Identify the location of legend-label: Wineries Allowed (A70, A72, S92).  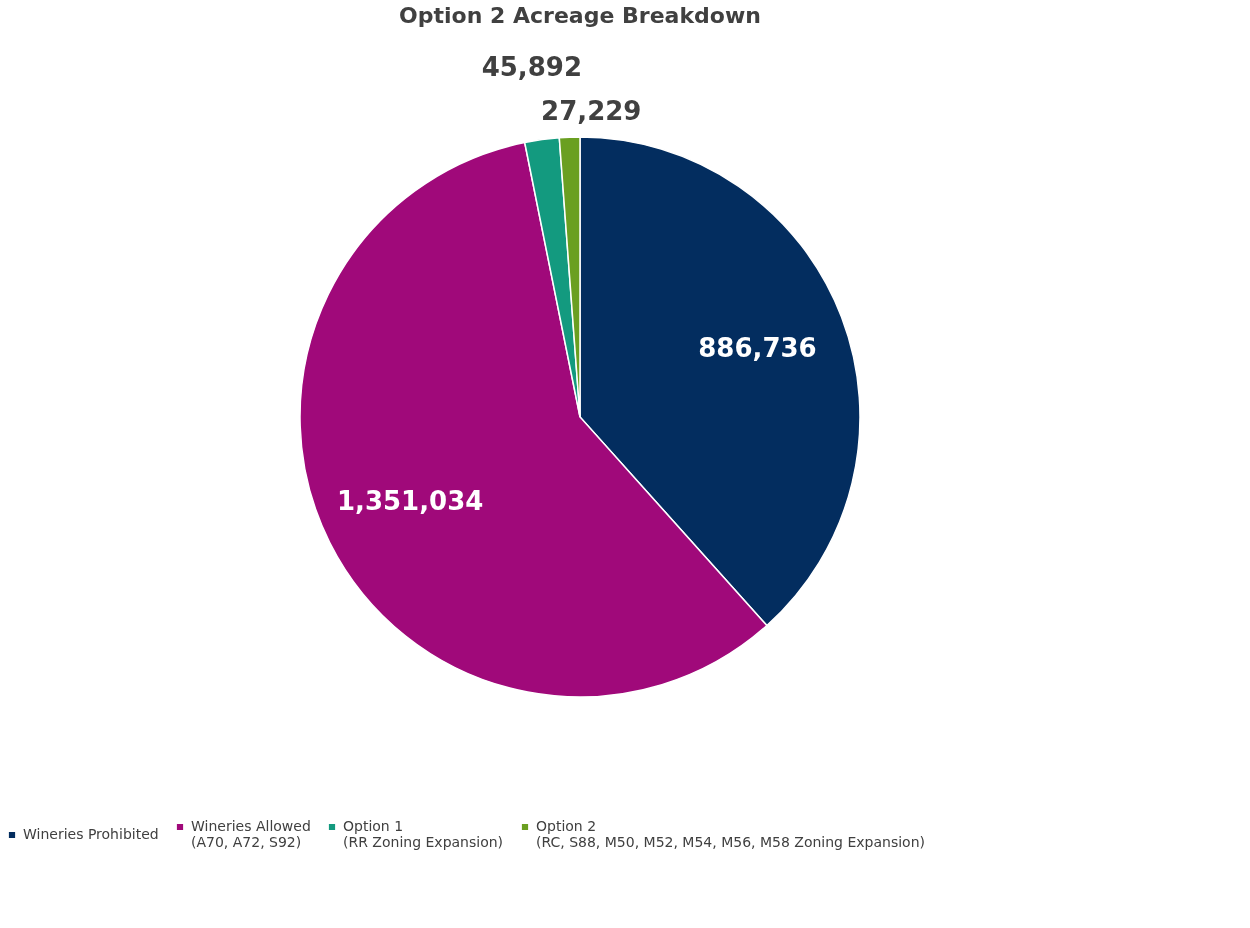
(251, 834).